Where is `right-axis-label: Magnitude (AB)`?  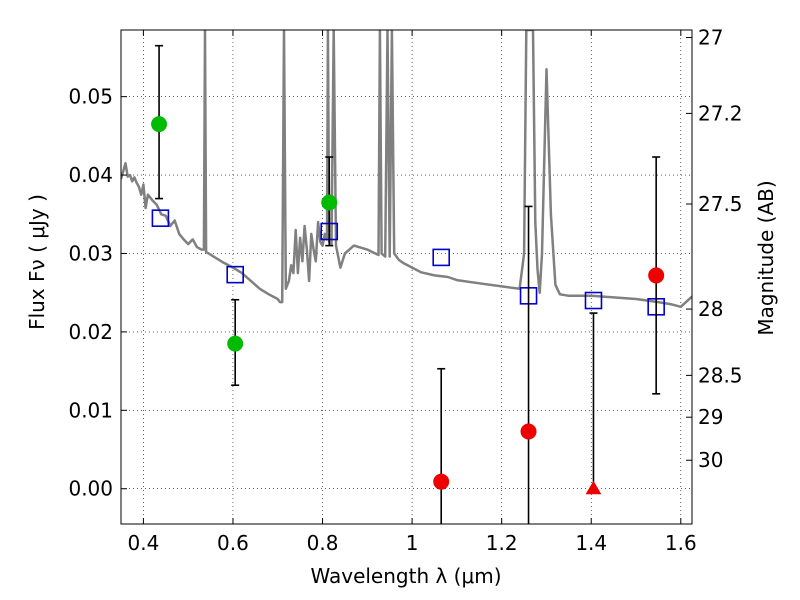
right-axis-label: Magnitude (AB) is located at coordinates (766, 257).